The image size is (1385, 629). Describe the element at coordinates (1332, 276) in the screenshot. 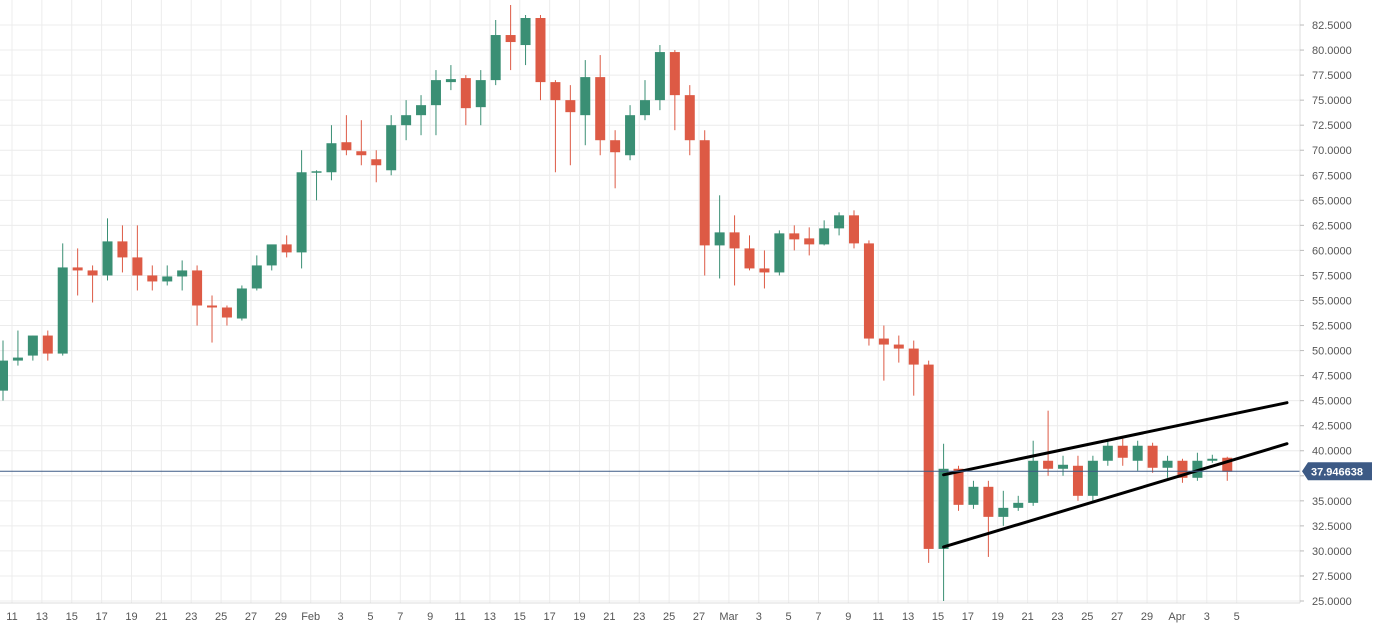

I see `y-tick-label: 57.5000` at that location.